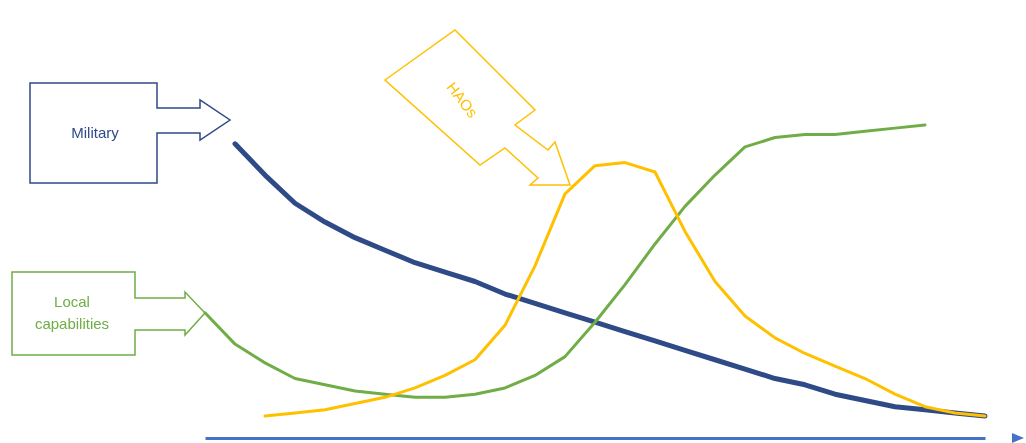 This screenshot has height=443, width=1026. I want to click on callout-arrow: Military, so click(130, 133).